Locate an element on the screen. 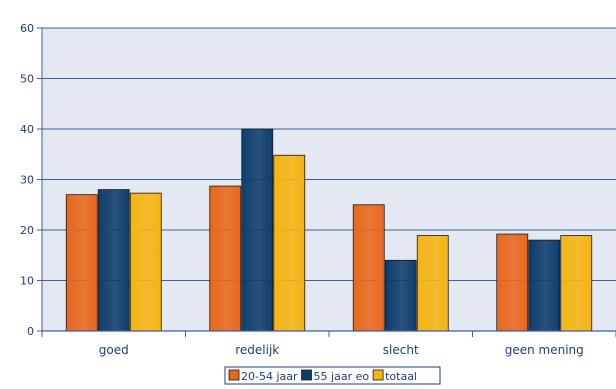 The image size is (616, 389). y-tick-label: 30 is located at coordinates (27, 180).